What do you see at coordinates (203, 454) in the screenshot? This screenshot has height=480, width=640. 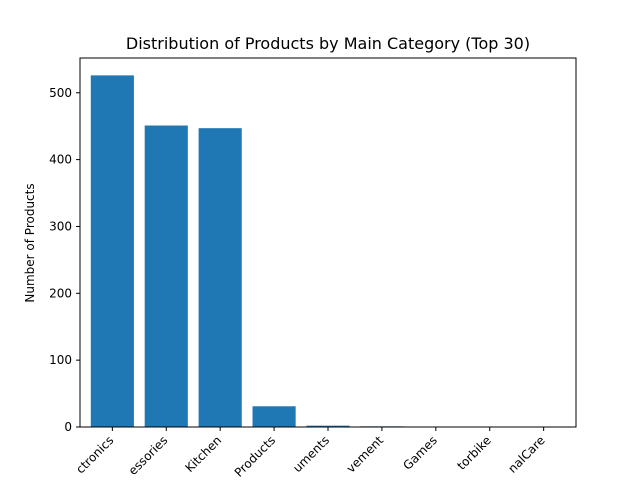 I see `x-tick-label-2: Kitchen` at bounding box center [203, 454].